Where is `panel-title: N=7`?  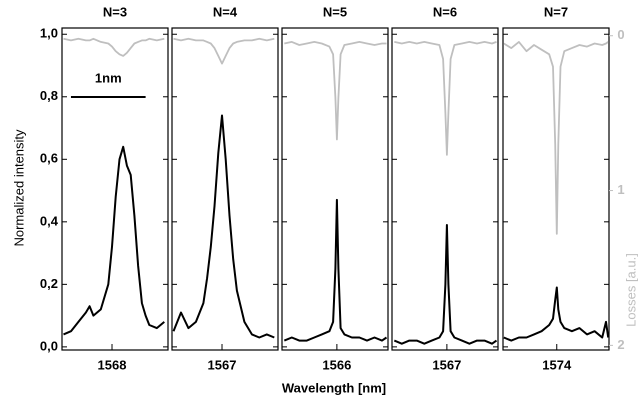
panel-title: N=7 is located at coordinates (556, 11).